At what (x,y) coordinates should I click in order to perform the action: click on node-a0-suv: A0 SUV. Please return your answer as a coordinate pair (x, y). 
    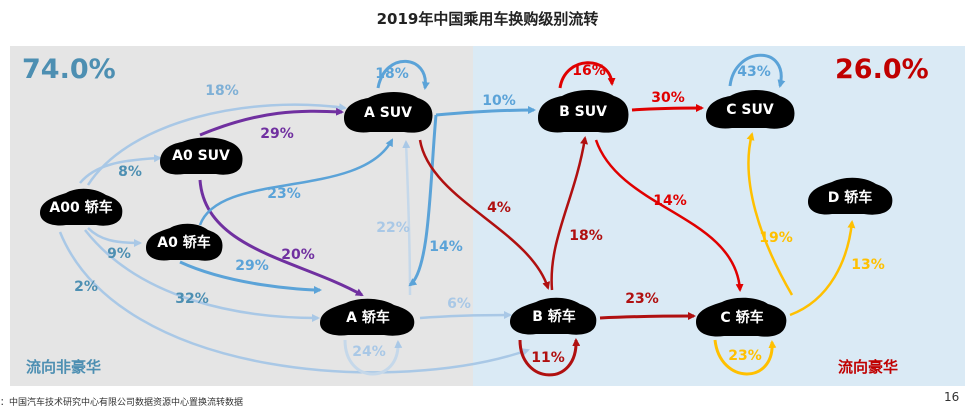
    Looking at the image, I should click on (201, 156).